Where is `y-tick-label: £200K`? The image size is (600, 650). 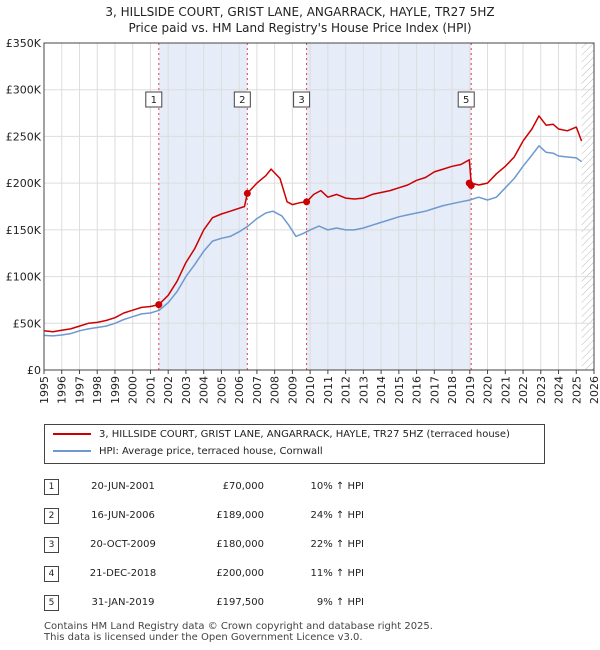
y-tick-label: £200K is located at coordinates (24, 183).